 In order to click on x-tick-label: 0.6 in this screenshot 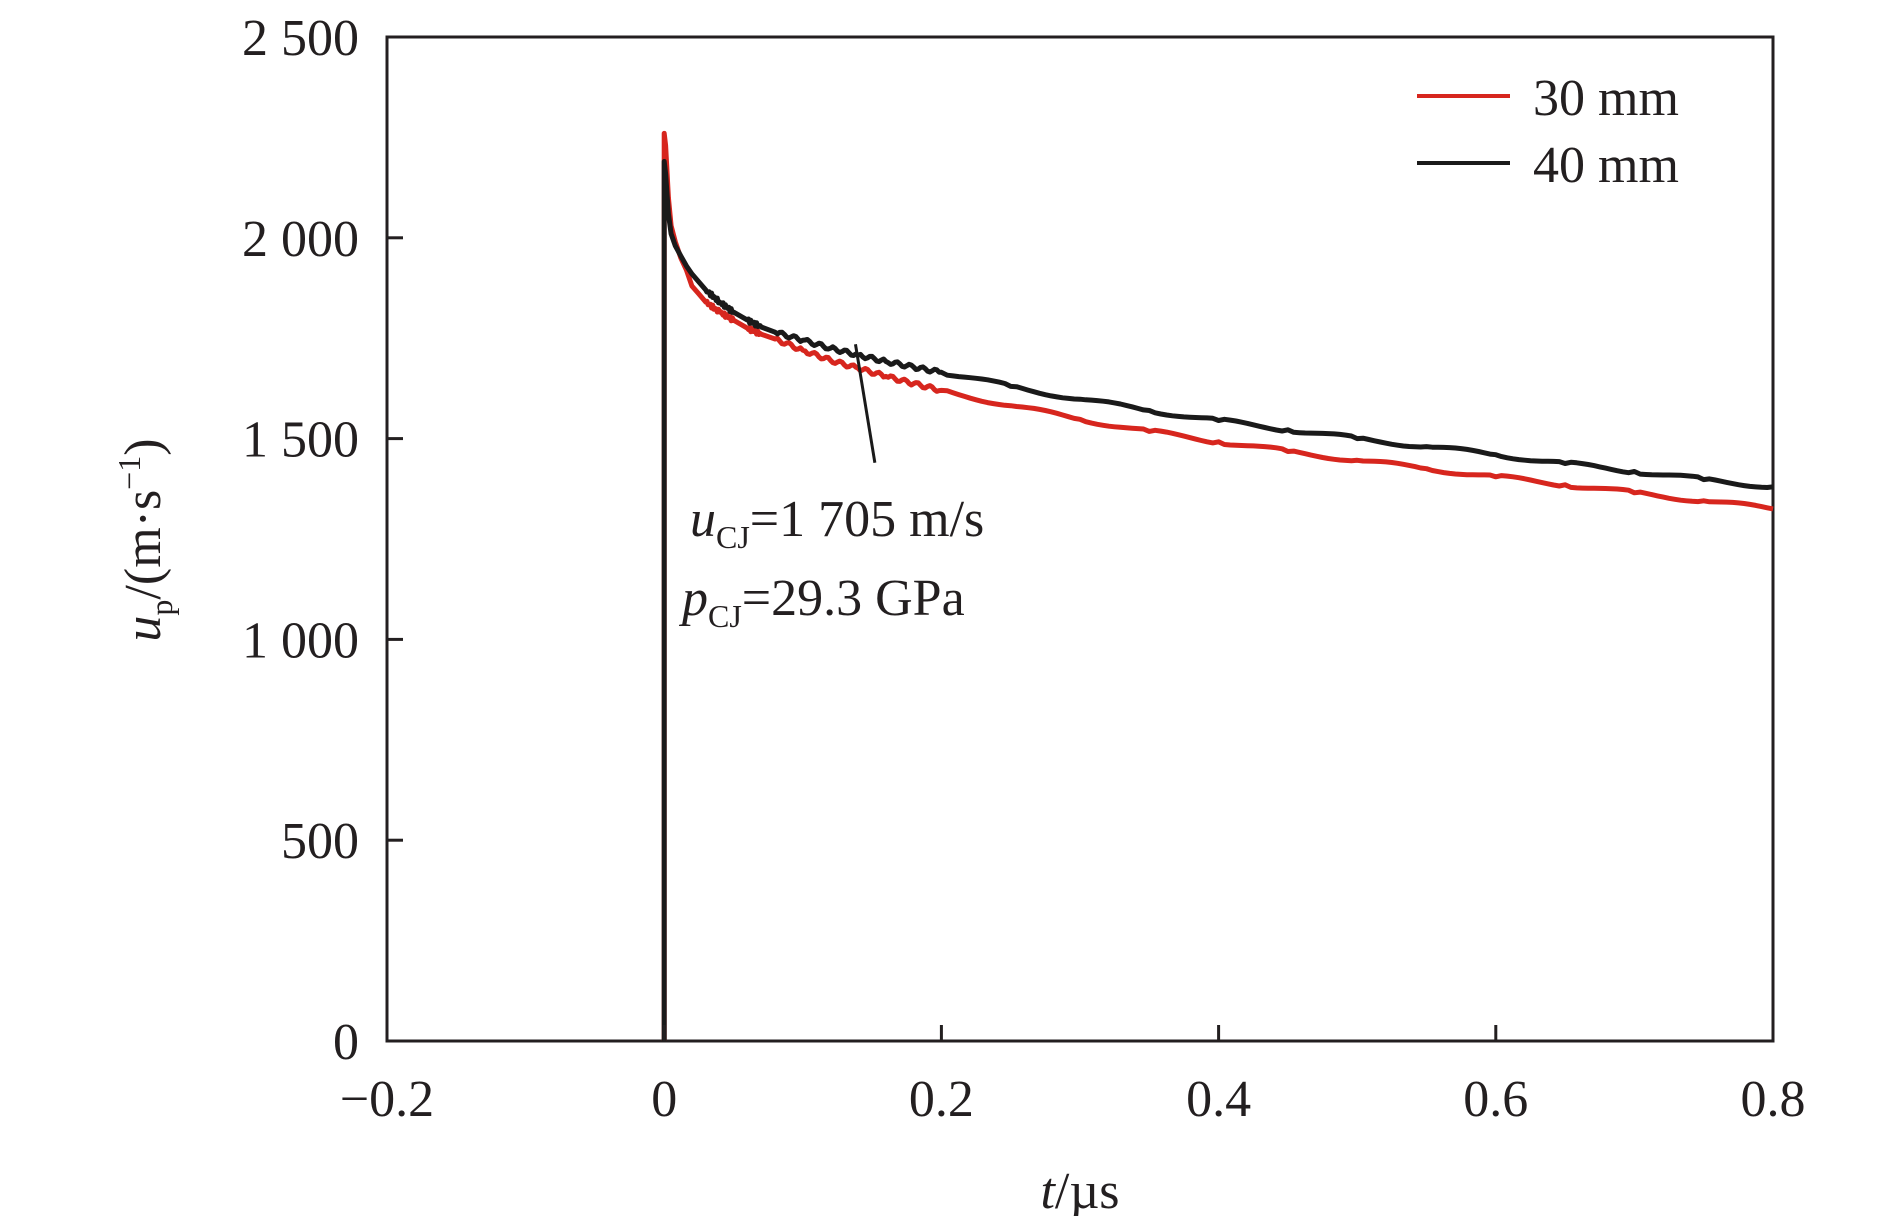, I will do `click(1495, 1099)`.